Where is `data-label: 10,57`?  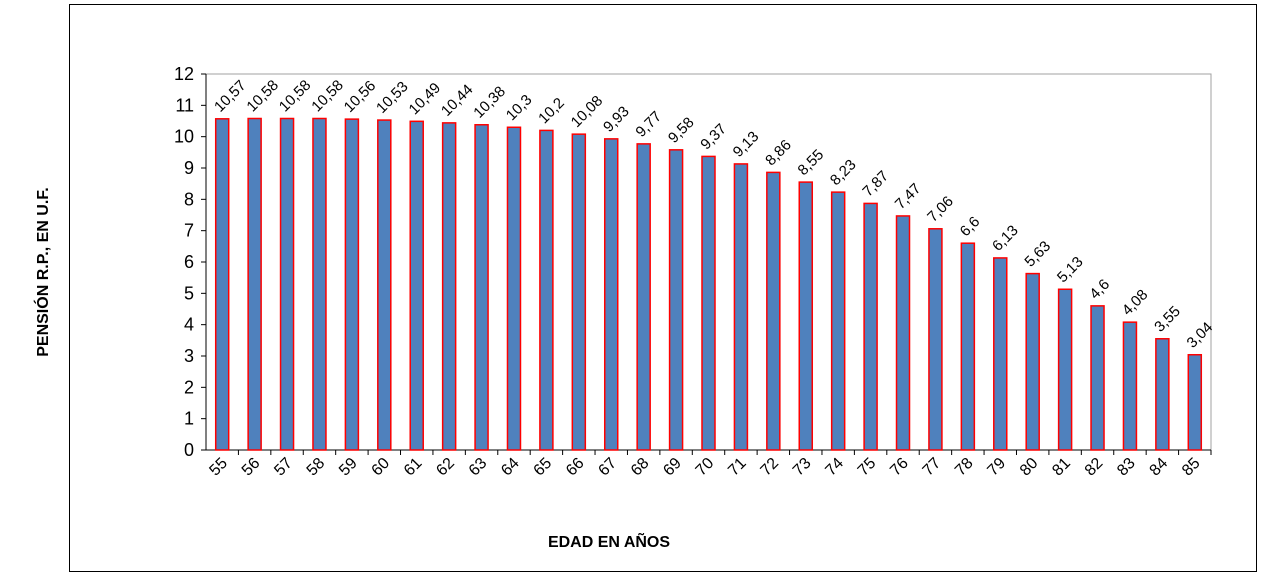
data-label: 10,57 is located at coordinates (230, 96).